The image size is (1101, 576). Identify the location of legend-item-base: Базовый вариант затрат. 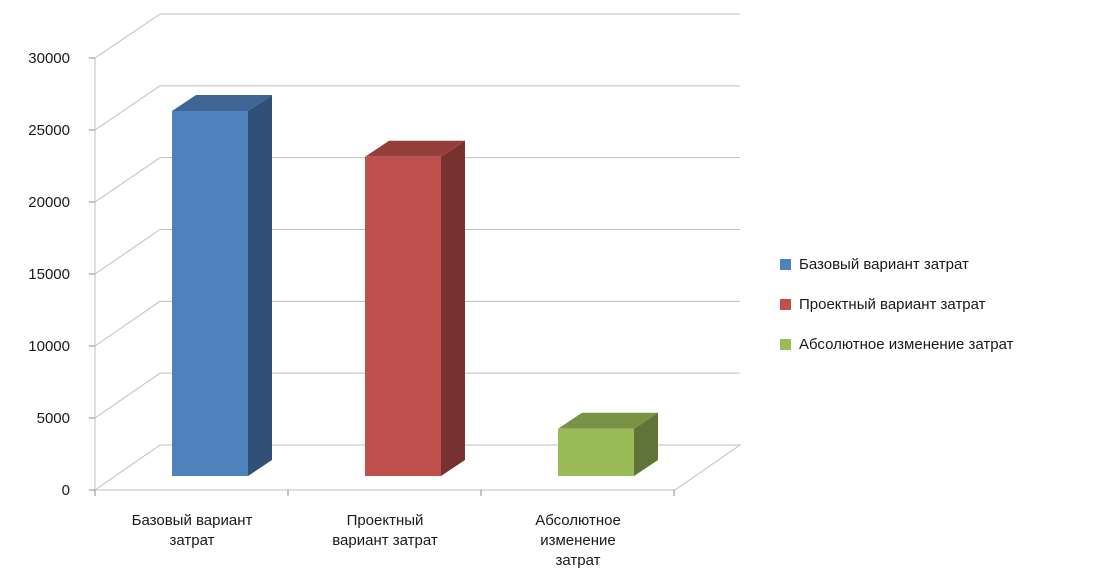
(896, 264).